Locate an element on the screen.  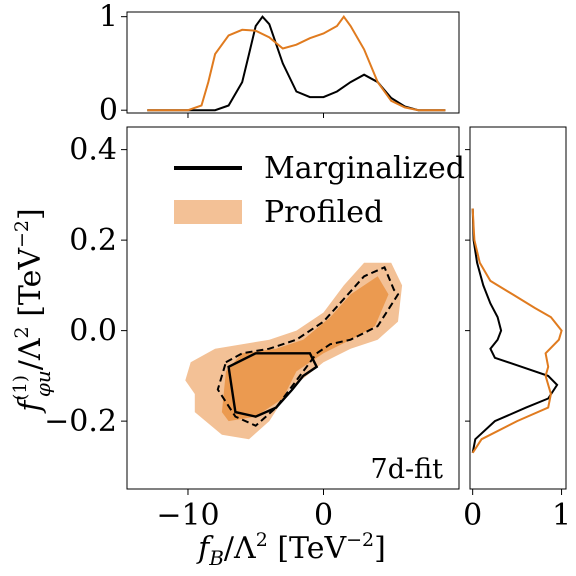
main-ytick-label: 0.4 is located at coordinates (93, 150).